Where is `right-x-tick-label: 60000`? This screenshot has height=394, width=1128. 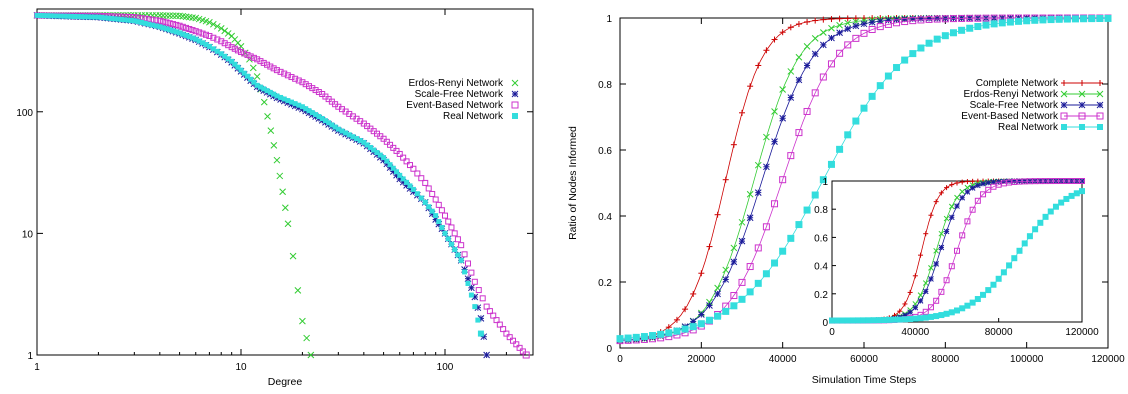 right-x-tick-label: 60000 is located at coordinates (864, 359).